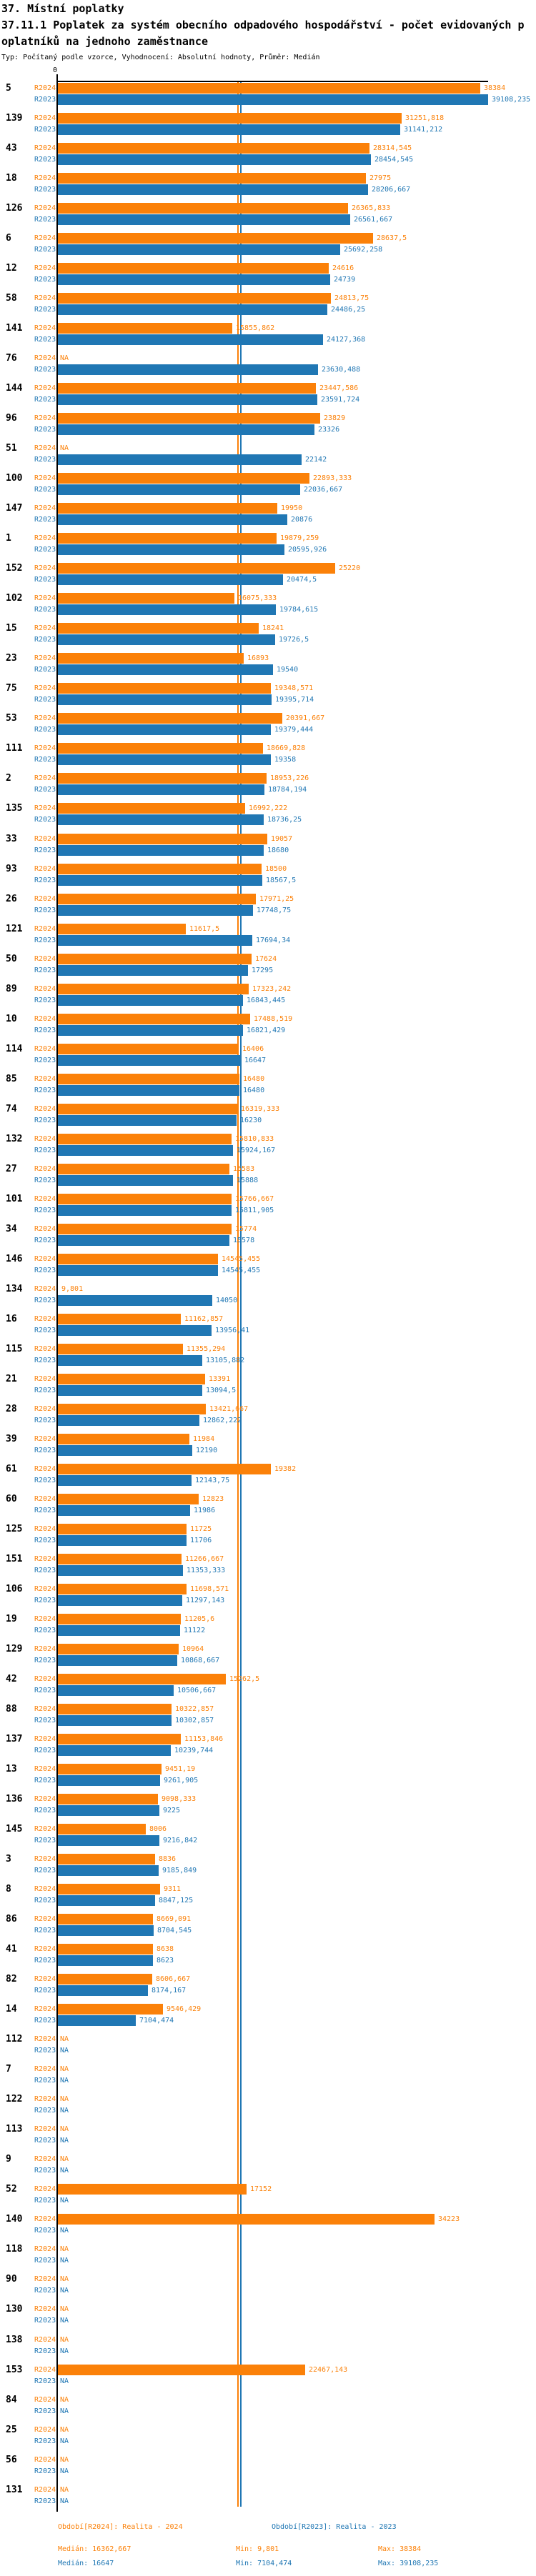 The height and width of the screenshot is (2576, 536). I want to click on value-label-r2023: 39108,235, so click(511, 100).